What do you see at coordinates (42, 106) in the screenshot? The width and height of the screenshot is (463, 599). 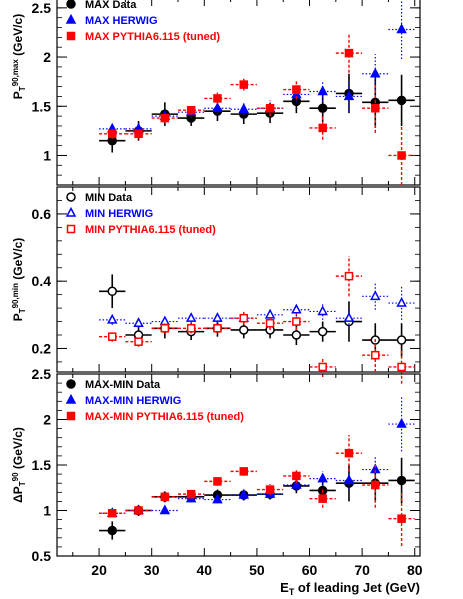 I see `y-tick-label: 1.5` at bounding box center [42, 106].